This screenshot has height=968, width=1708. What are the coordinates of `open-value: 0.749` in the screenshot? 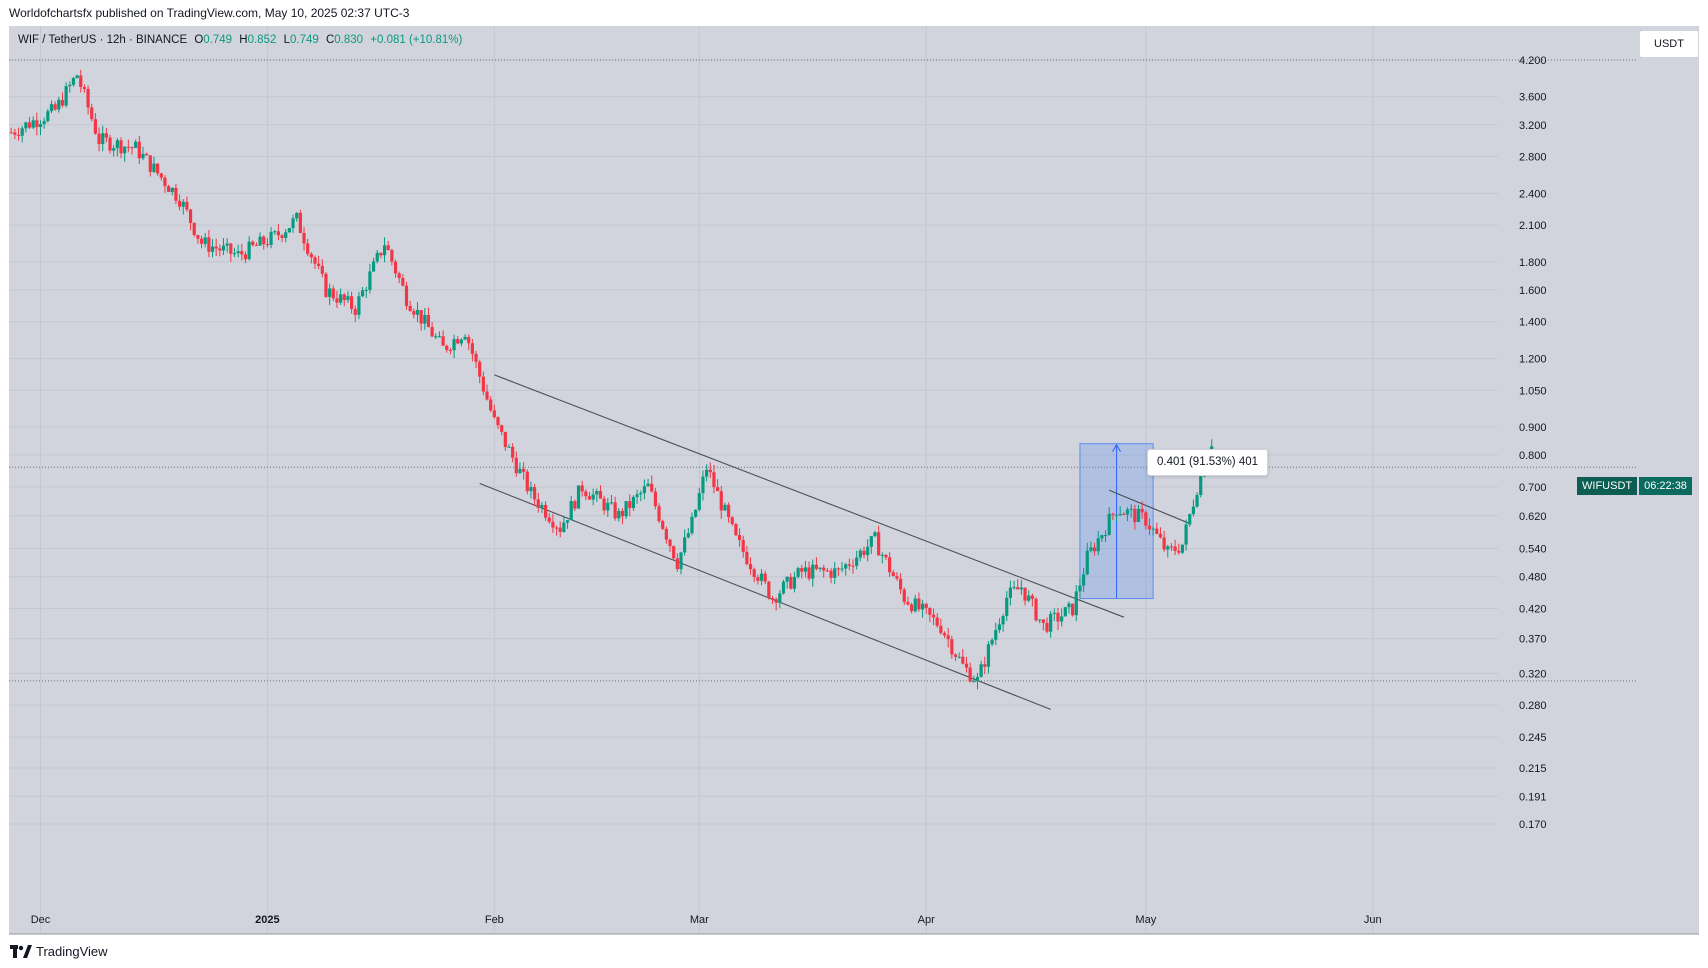 It's located at (218, 40).